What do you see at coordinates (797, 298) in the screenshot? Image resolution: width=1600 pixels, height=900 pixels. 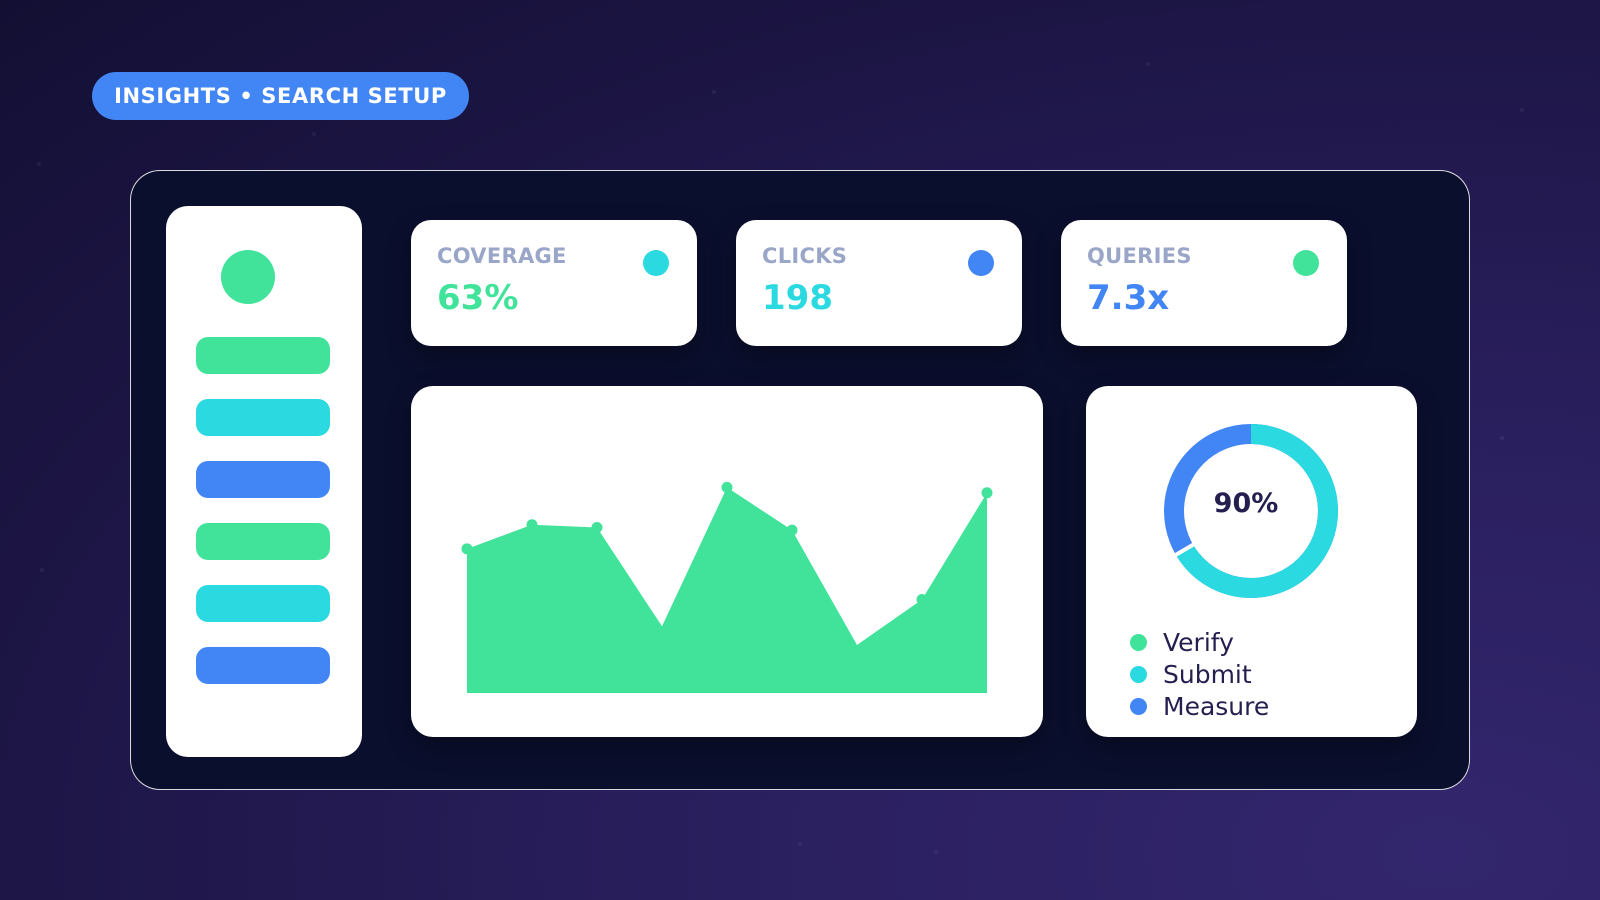 I see `stat-value: 198` at bounding box center [797, 298].